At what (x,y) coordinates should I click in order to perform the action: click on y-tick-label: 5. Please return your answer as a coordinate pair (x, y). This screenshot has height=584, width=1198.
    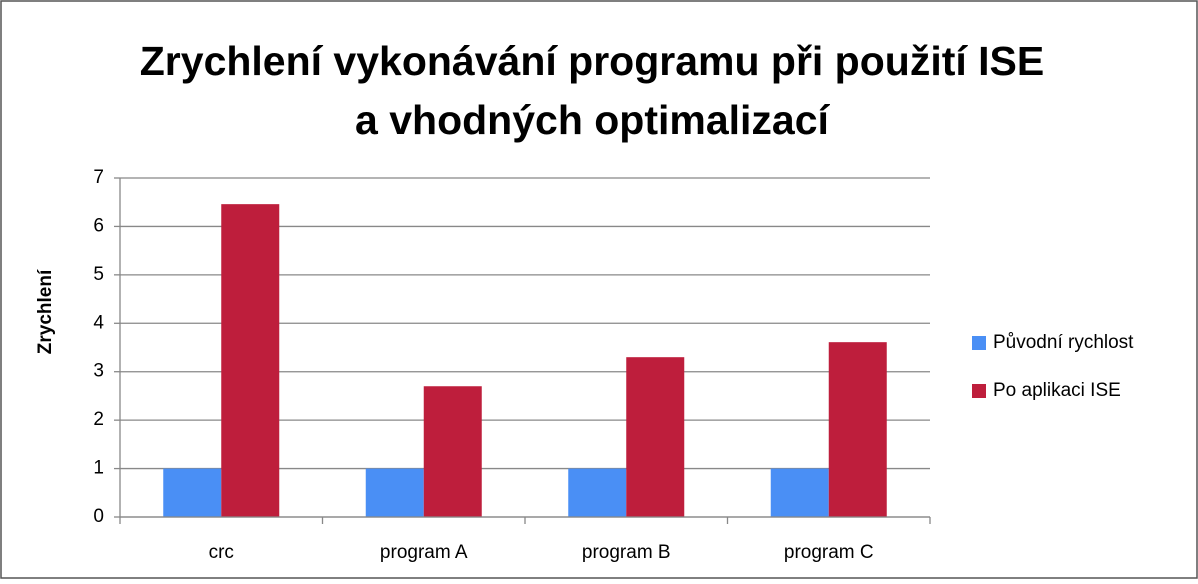
    Looking at the image, I should click on (98, 274).